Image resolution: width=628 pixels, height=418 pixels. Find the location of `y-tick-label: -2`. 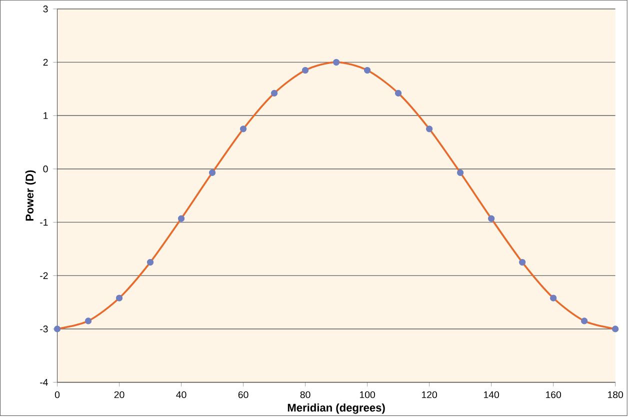

y-tick-label: -2 is located at coordinates (44, 275).